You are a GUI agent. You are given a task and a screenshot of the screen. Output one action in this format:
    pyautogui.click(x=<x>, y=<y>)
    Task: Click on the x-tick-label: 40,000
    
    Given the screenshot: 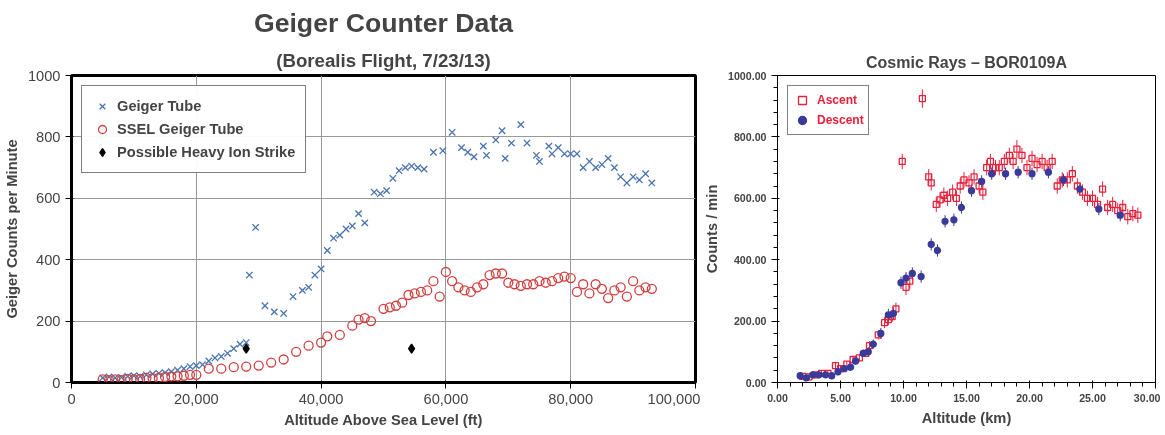 What is the action you would take?
    pyautogui.click(x=321, y=398)
    